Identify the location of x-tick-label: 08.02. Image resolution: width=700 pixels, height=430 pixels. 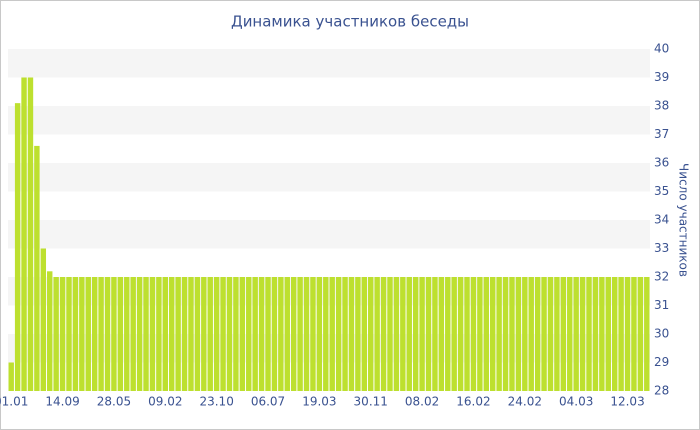
(422, 402).